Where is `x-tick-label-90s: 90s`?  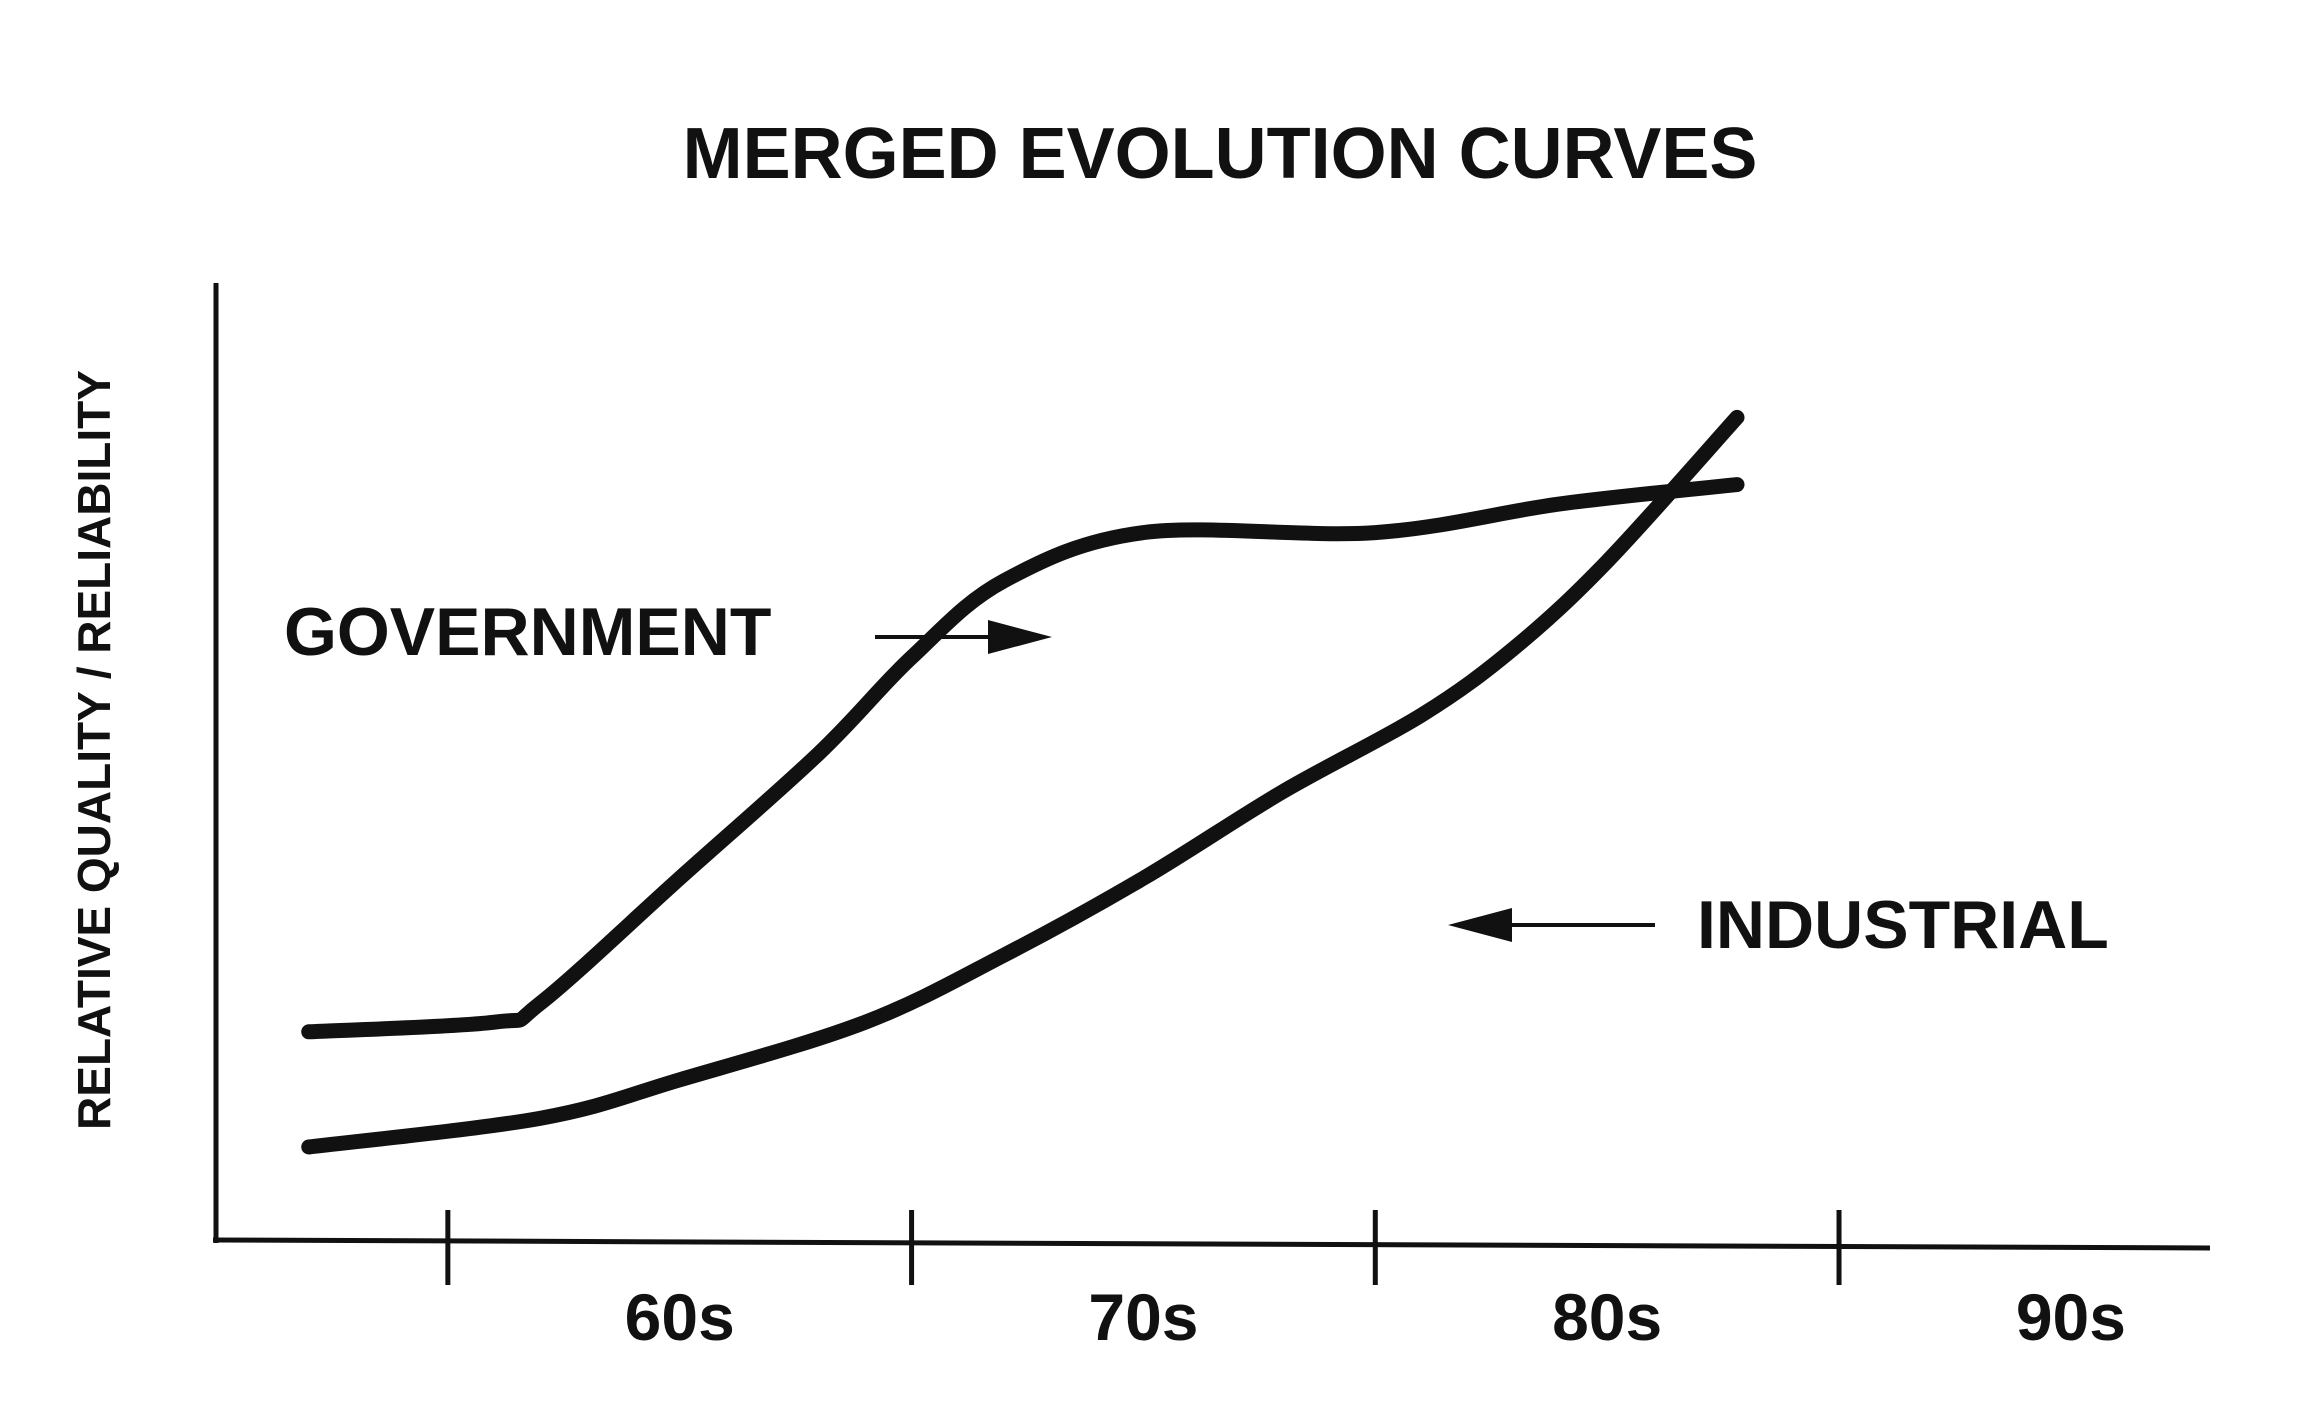
x-tick-label-90s: 90s is located at coordinates (2071, 1317).